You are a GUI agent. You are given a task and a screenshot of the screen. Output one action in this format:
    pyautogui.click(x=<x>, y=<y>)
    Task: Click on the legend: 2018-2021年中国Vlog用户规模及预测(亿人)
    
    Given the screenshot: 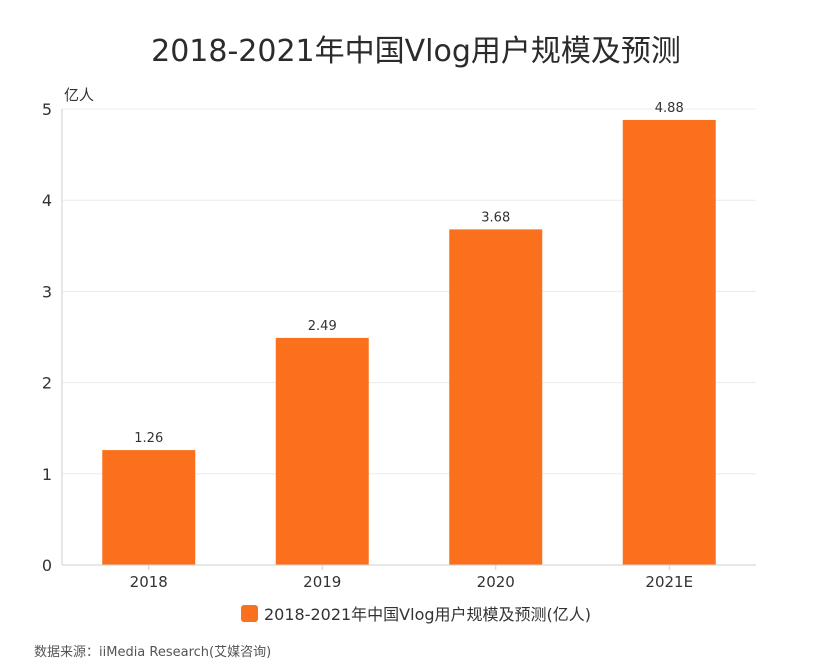 What is the action you would take?
    pyautogui.click(x=416, y=613)
    